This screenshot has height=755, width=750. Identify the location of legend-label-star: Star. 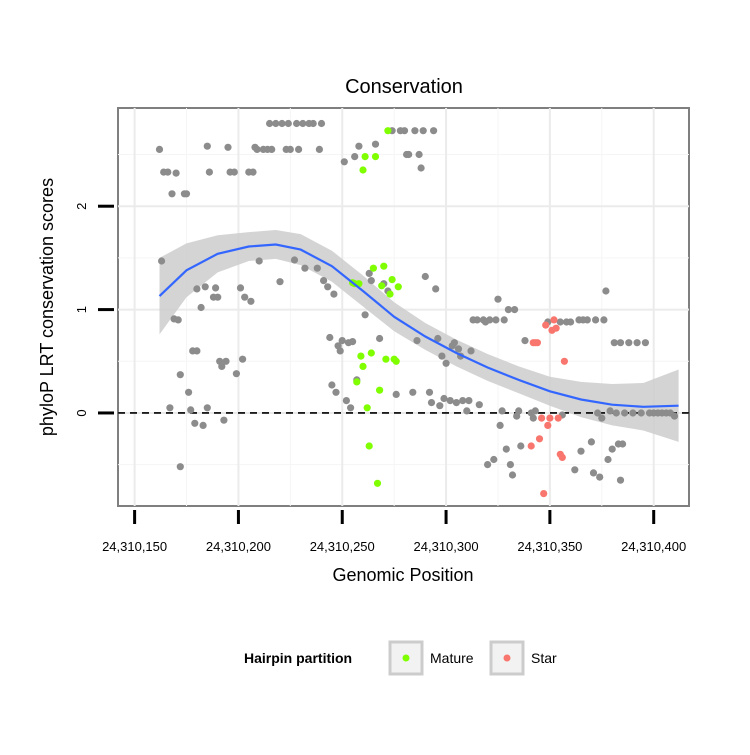
(544, 658).